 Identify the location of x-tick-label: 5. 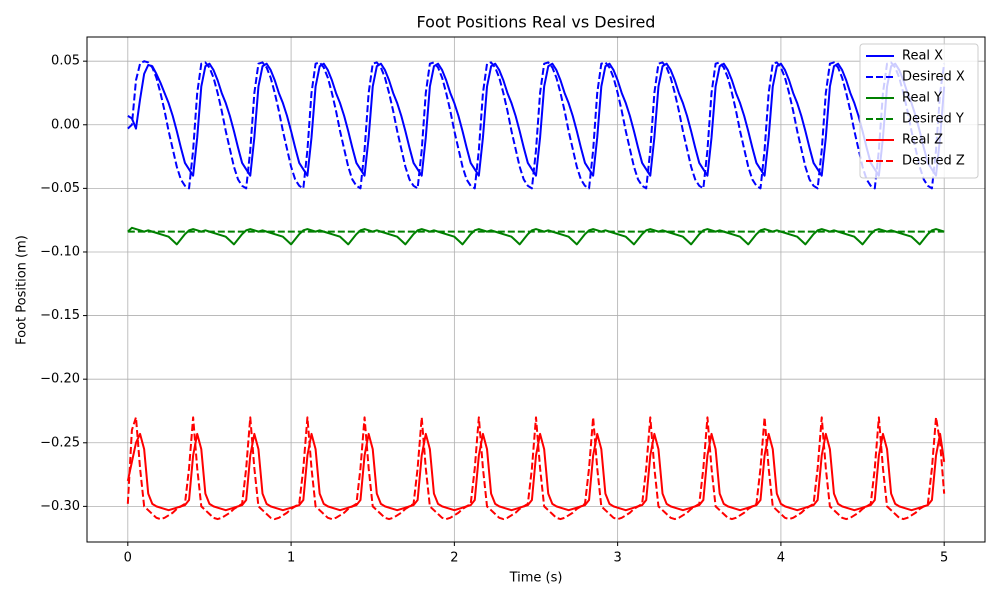
(944, 558).